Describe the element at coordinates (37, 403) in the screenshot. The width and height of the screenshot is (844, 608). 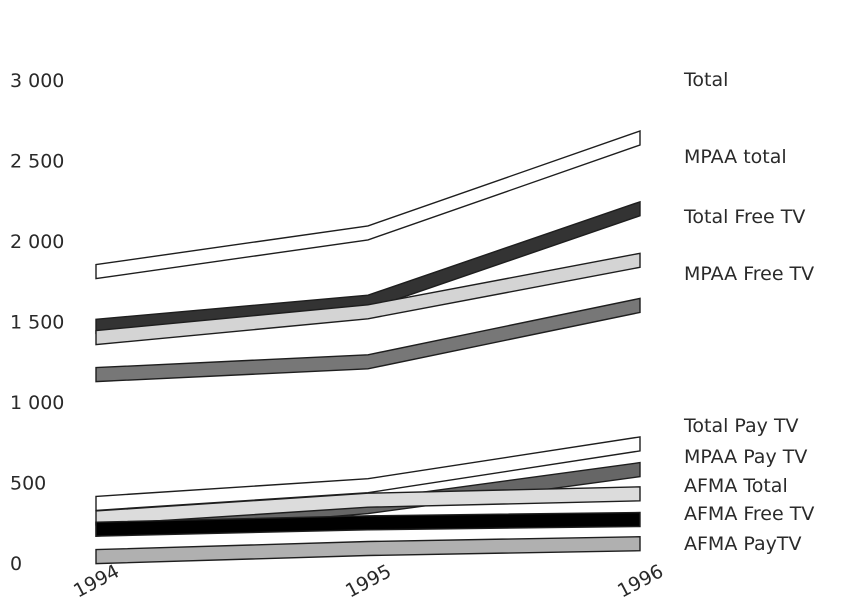
I see `y-tick-label: 1 000` at that location.